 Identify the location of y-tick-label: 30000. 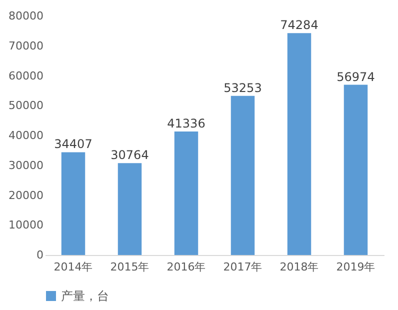
(26, 165).